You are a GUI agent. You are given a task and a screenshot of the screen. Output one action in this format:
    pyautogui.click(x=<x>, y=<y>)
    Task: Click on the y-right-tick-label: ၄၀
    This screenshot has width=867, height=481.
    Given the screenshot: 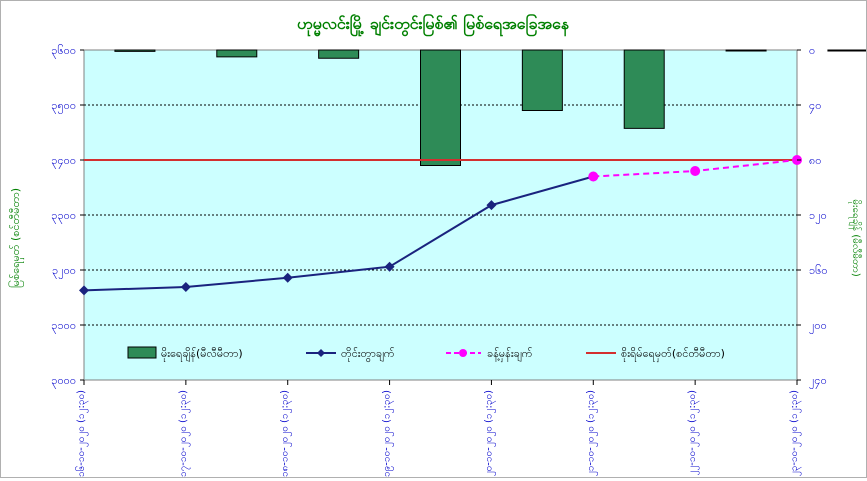 What is the action you would take?
    pyautogui.click(x=815, y=106)
    